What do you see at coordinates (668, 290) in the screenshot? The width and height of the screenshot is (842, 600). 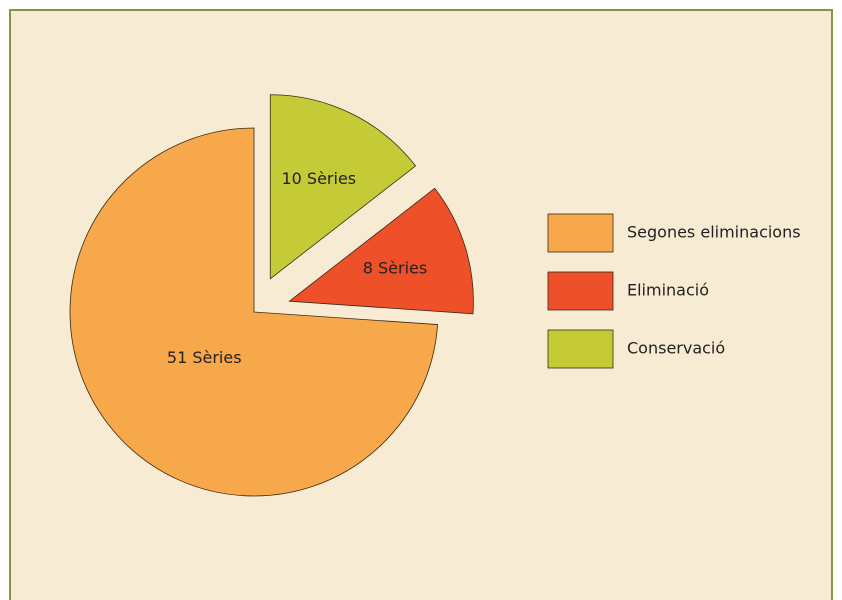 I see `legend-label: Eliminació` at bounding box center [668, 290].